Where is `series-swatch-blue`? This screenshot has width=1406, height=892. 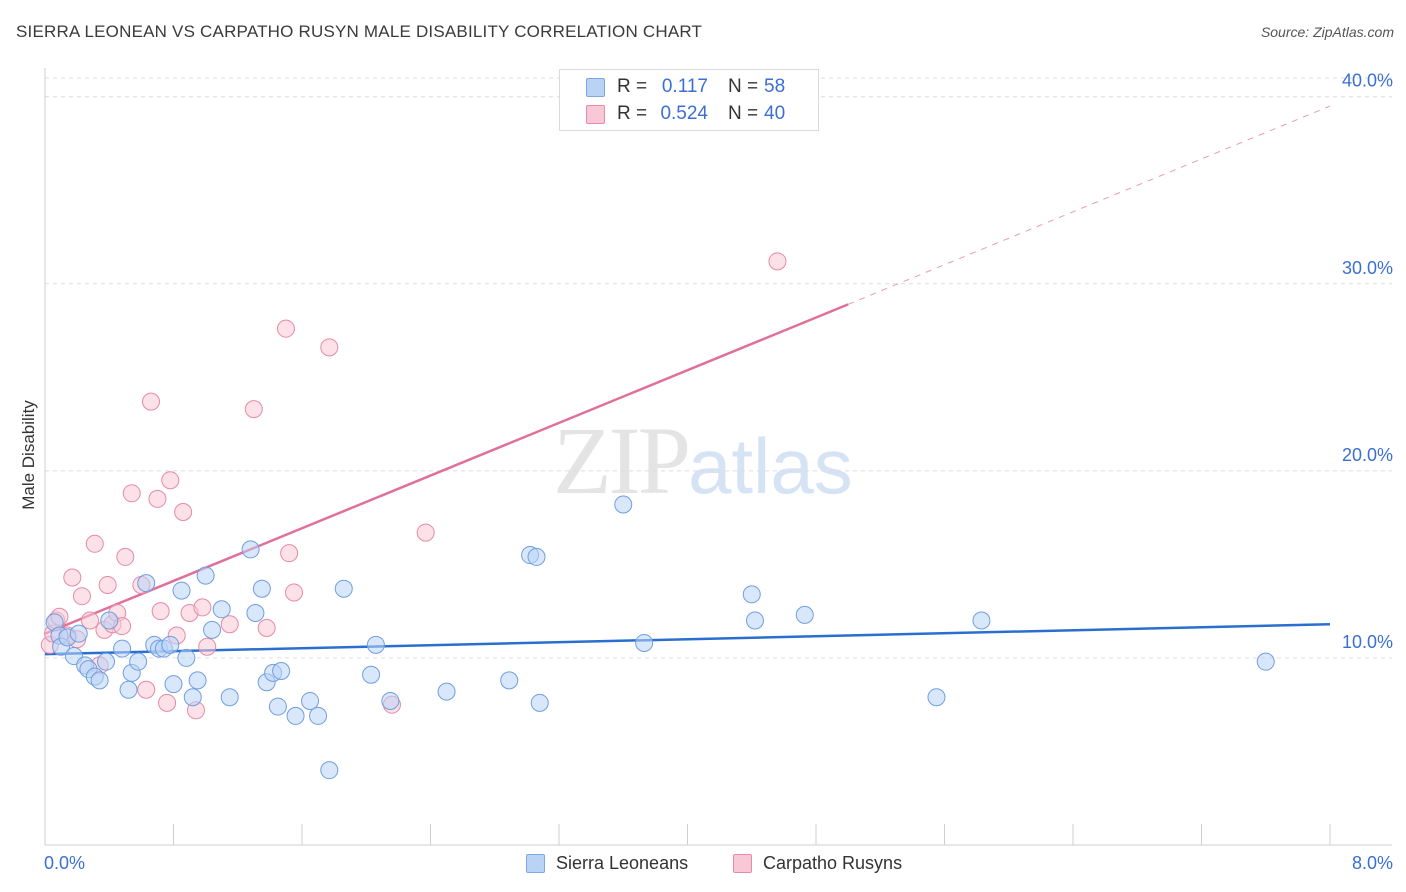 series-swatch-blue is located at coordinates (535, 863).